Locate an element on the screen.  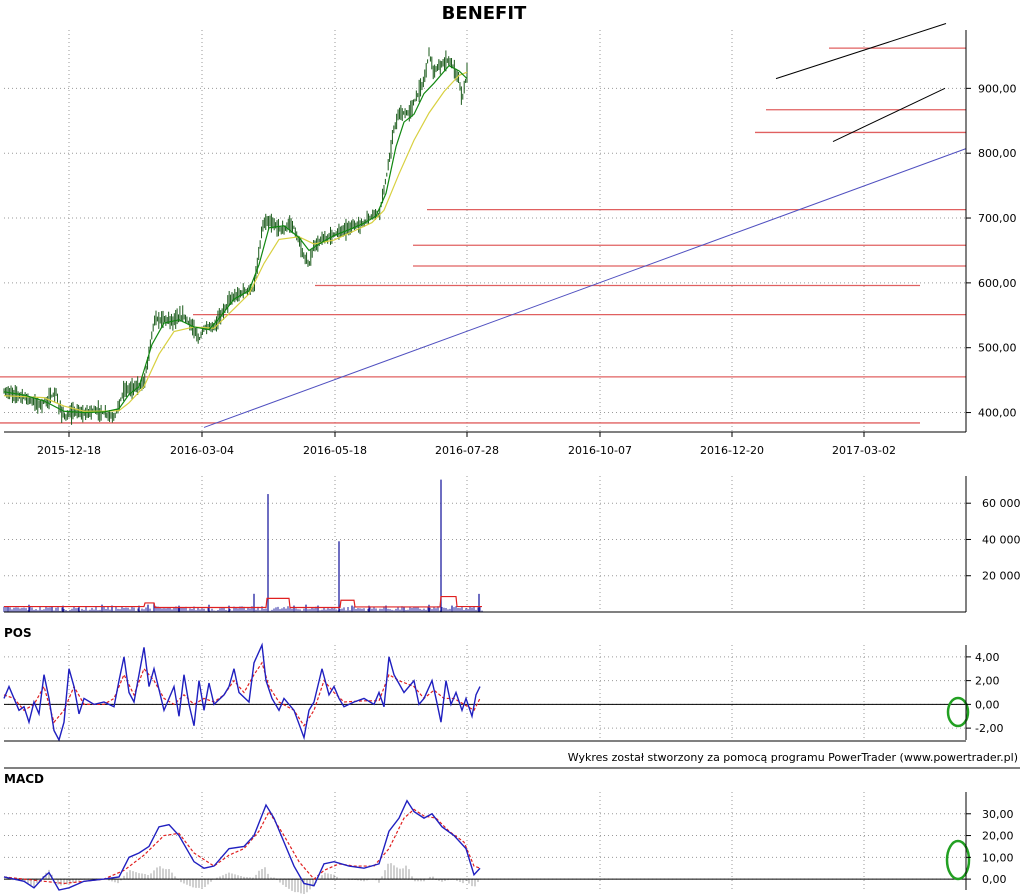
macd-label: MACD is located at coordinates (24, 779).